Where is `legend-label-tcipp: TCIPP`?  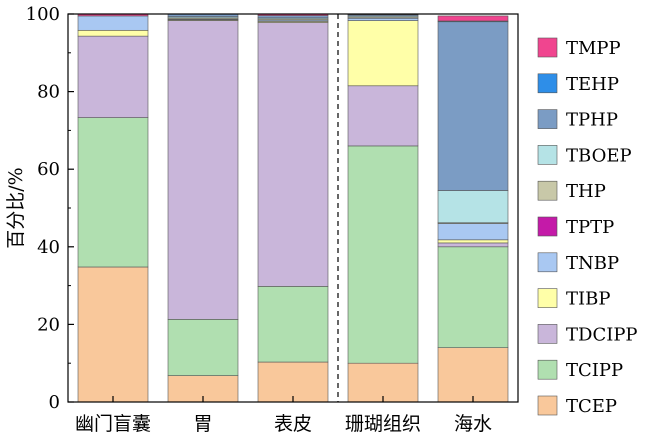
legend-label-tcipp: TCIPP is located at coordinates (594, 370).